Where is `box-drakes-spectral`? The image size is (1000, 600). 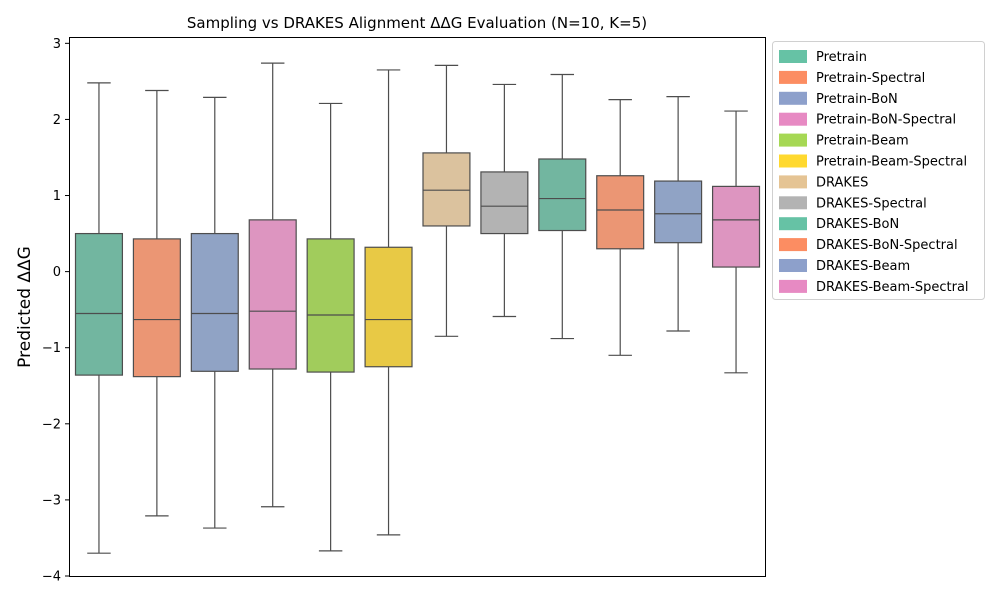
box-drakes-spectral is located at coordinates (504, 200).